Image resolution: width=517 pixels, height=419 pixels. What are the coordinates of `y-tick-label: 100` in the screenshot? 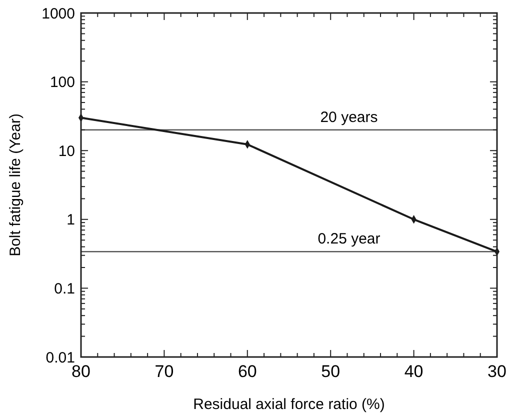 It's located at (62, 83).